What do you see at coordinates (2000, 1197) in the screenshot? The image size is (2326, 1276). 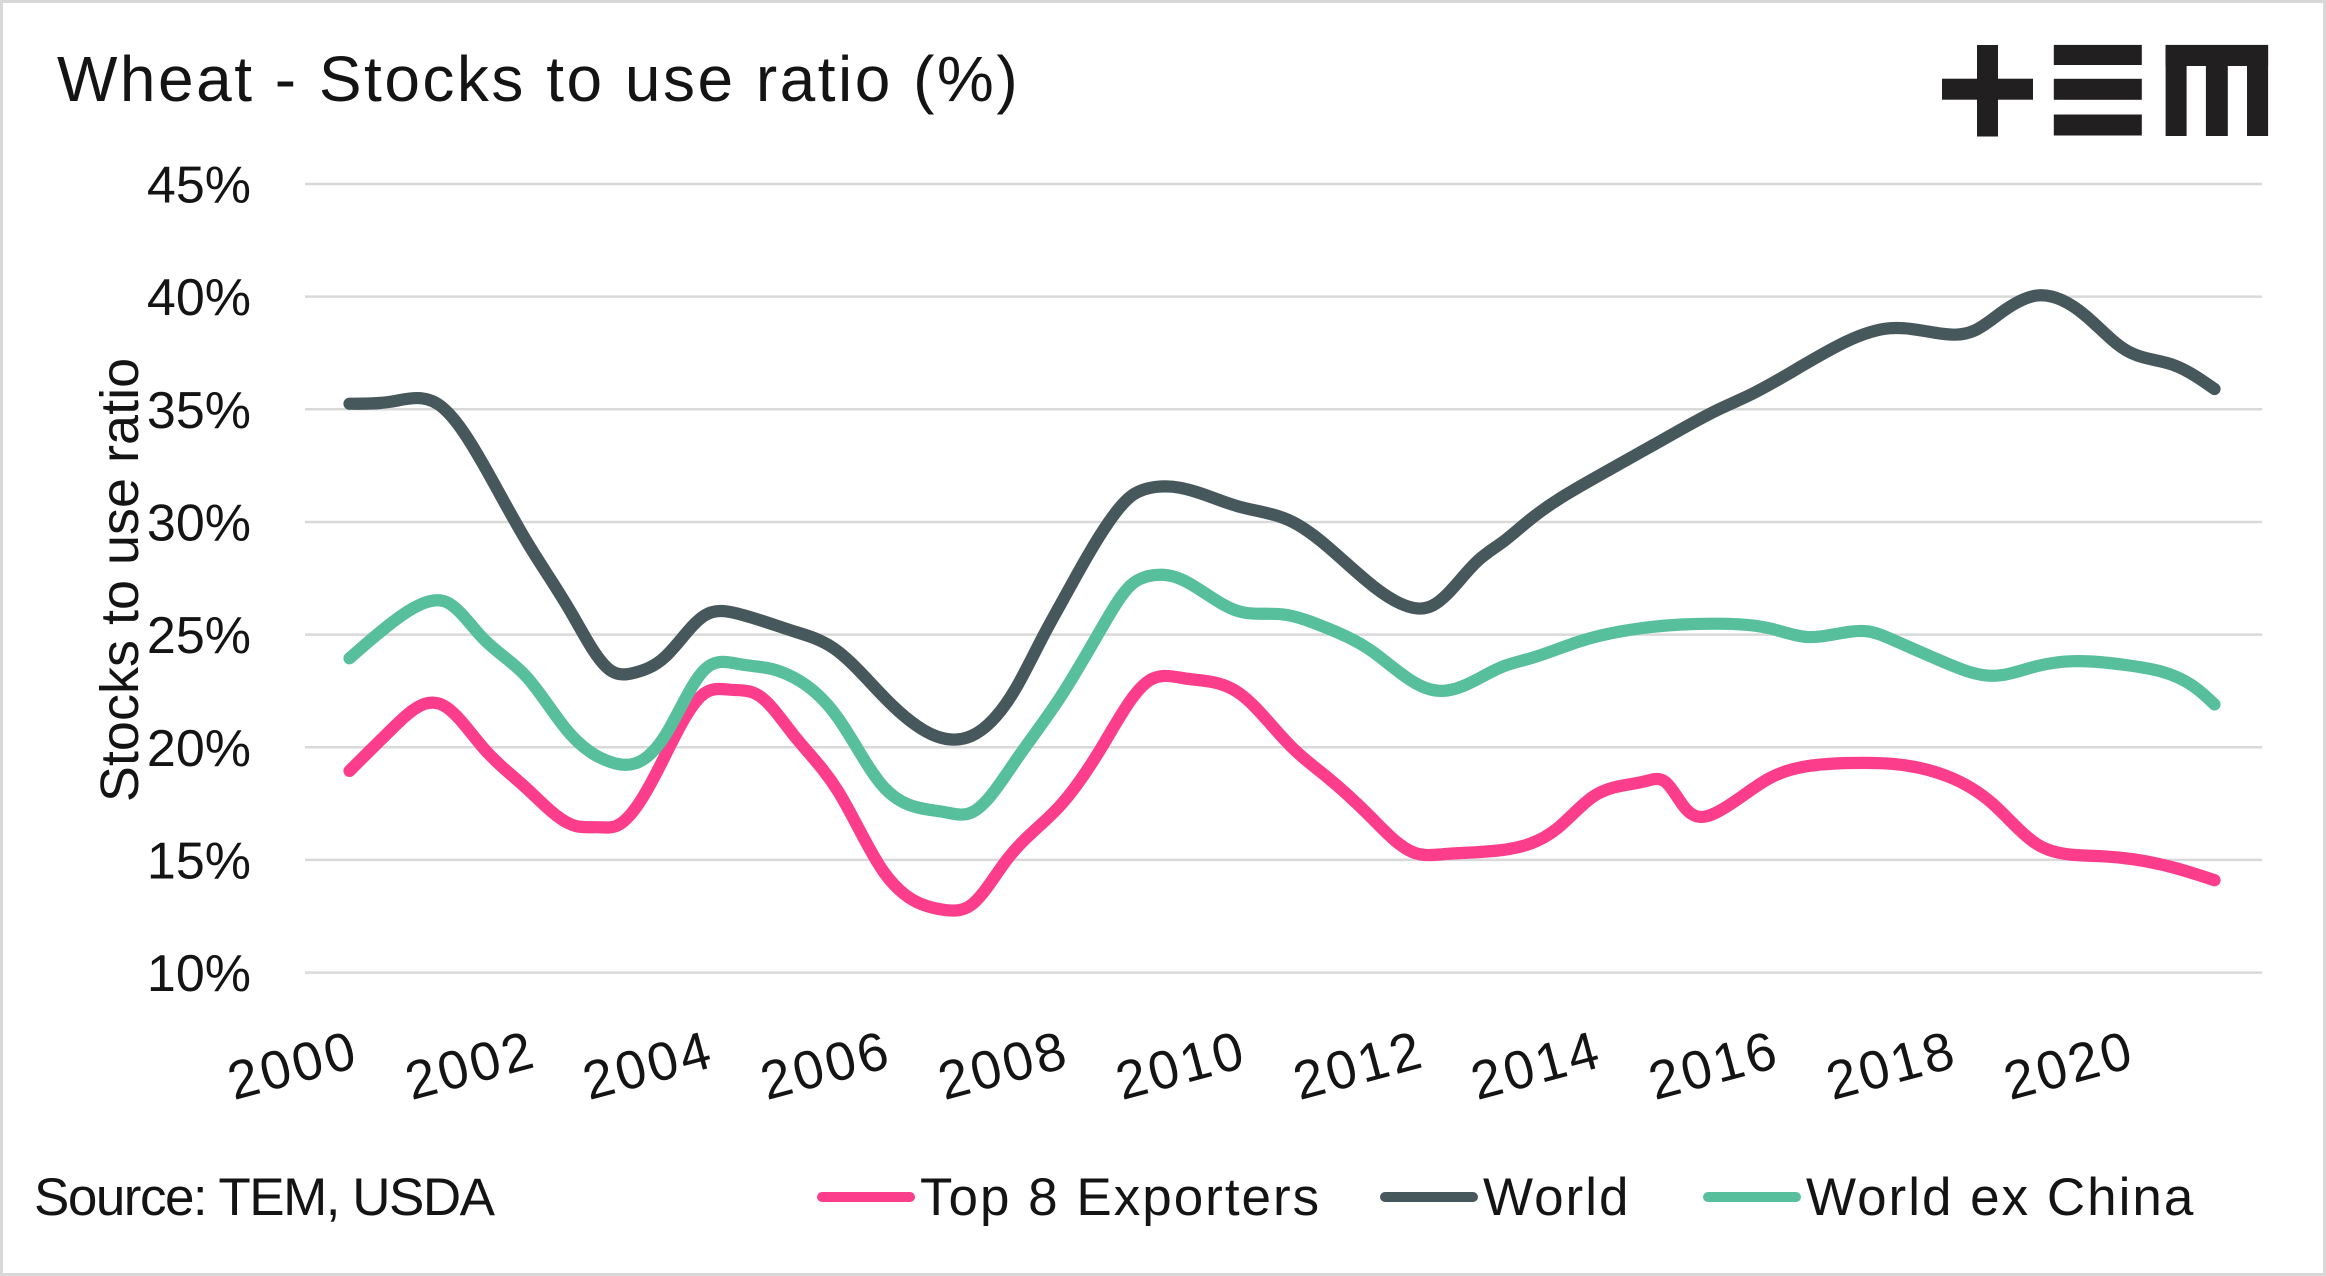 I see `svg-text: World ex China` at bounding box center [2000, 1197].